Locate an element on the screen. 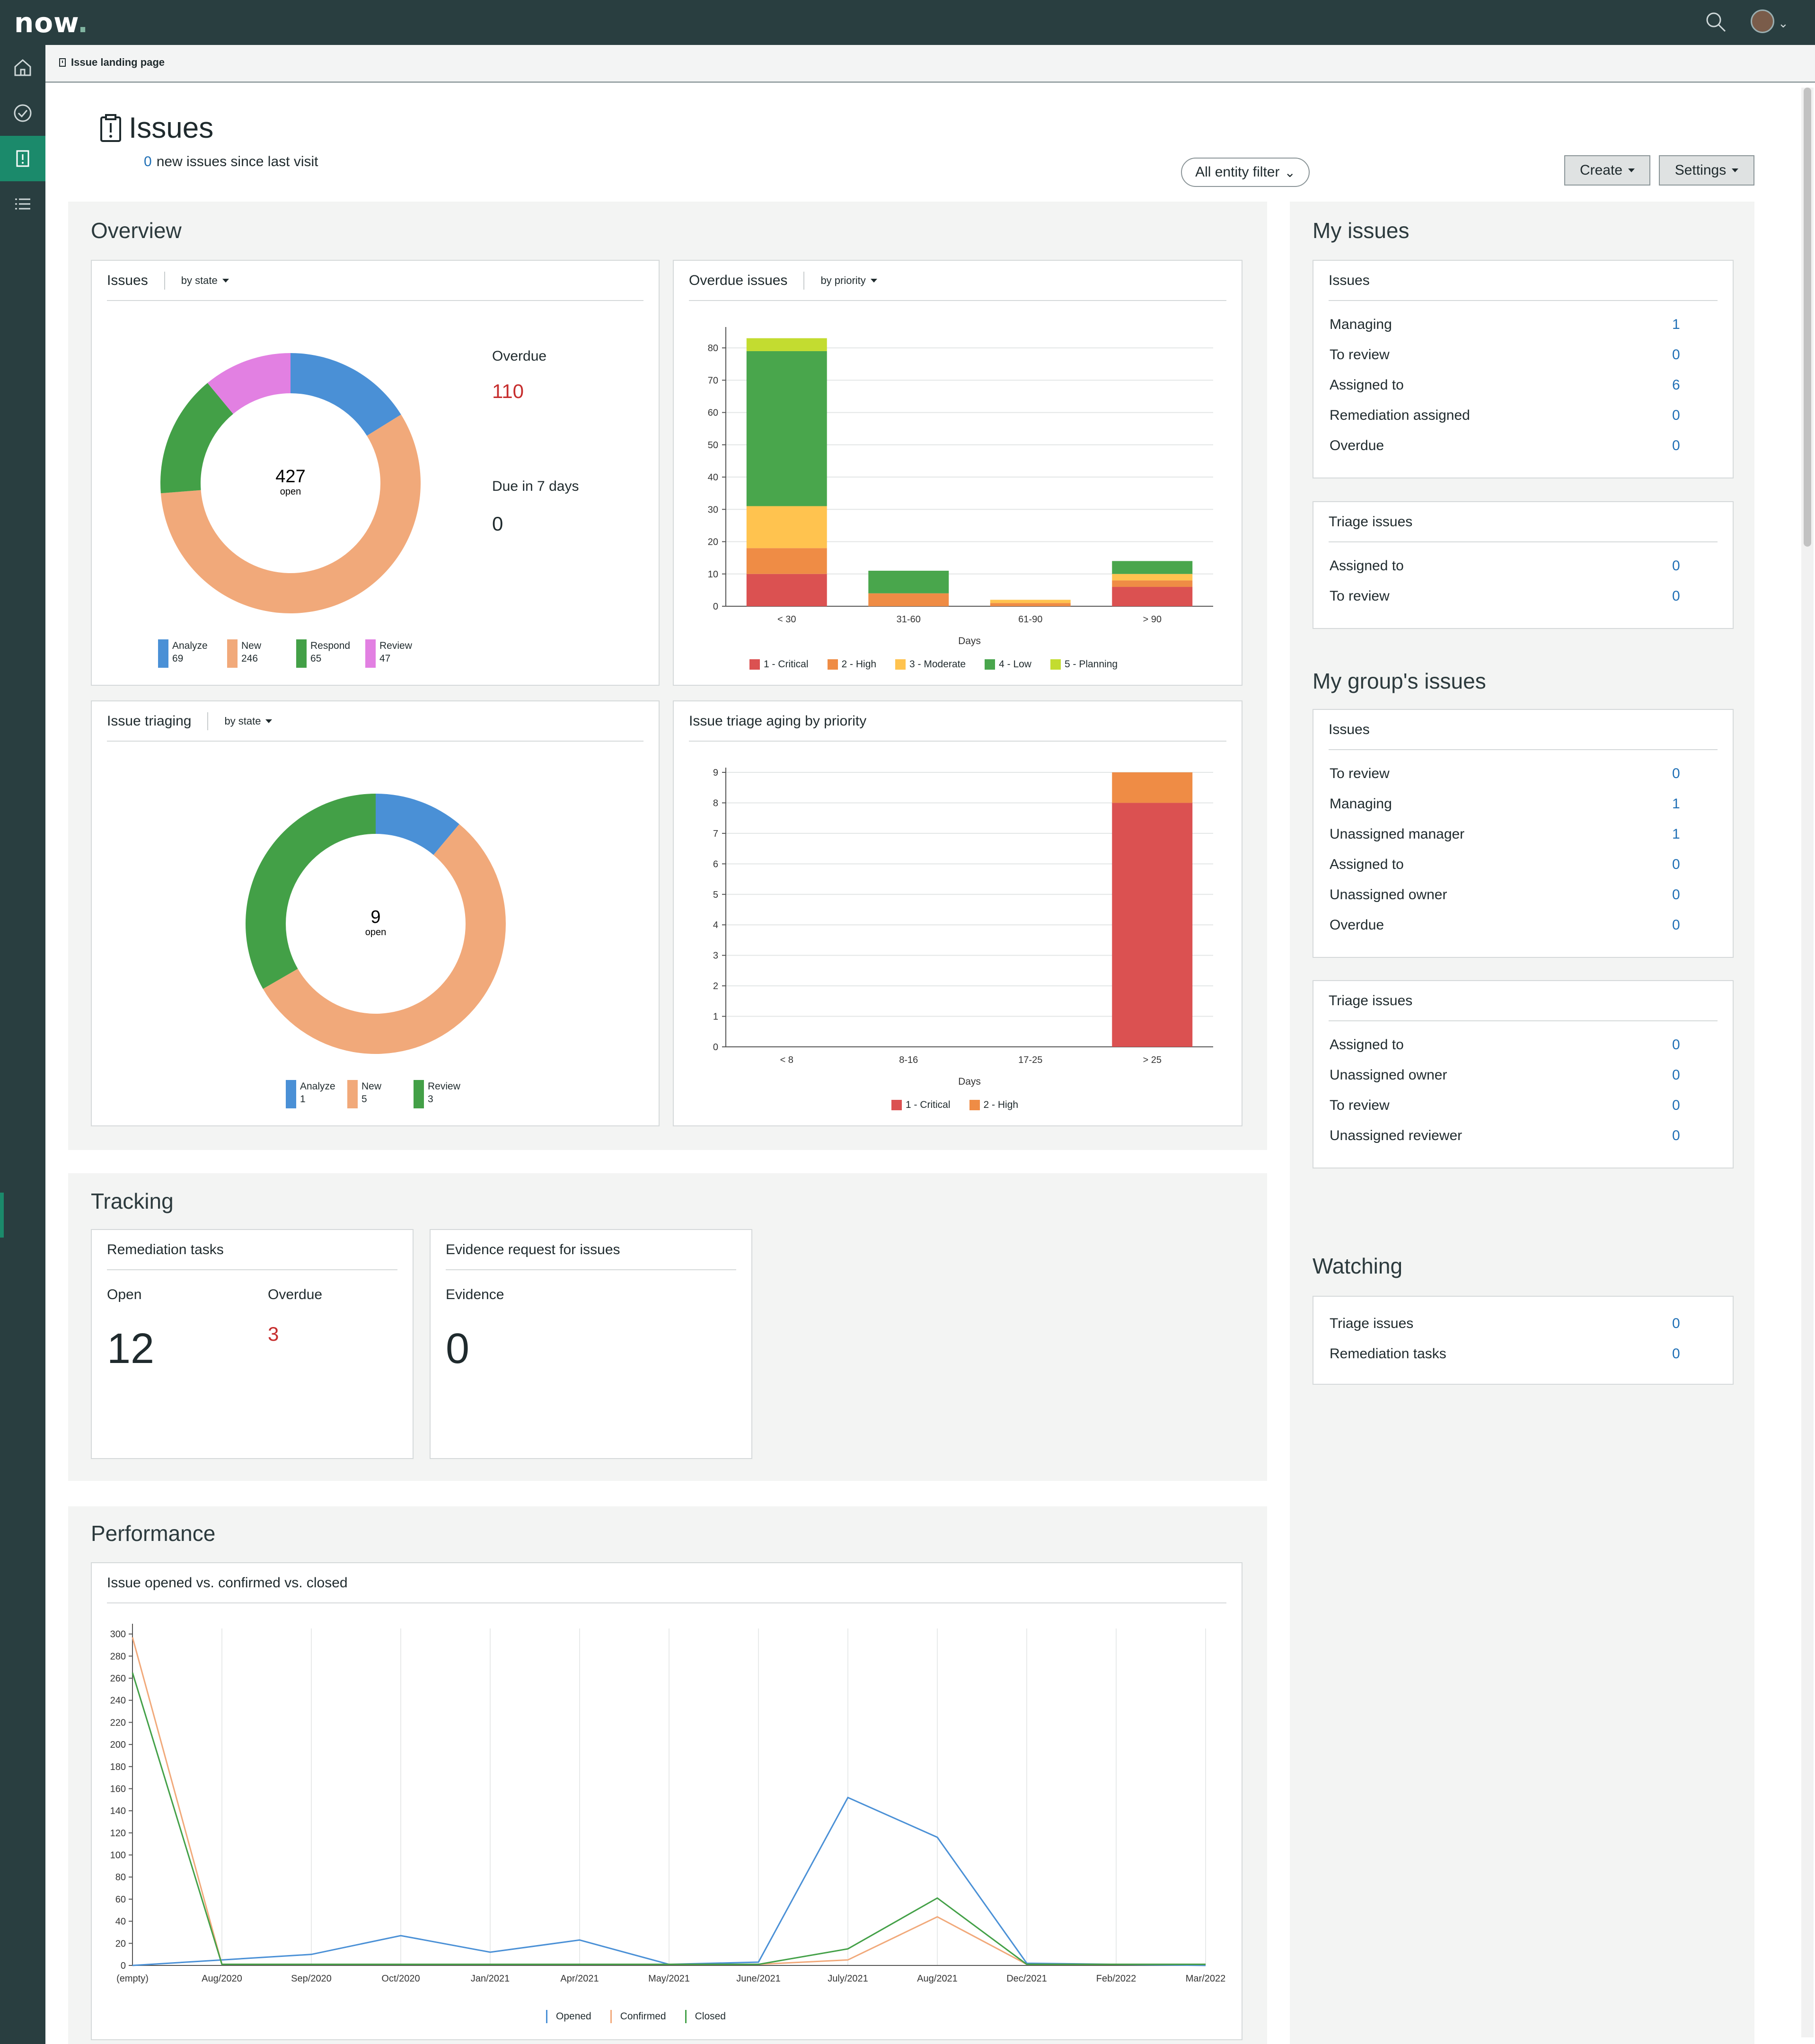  evidence-value: 0 is located at coordinates (458, 1348).